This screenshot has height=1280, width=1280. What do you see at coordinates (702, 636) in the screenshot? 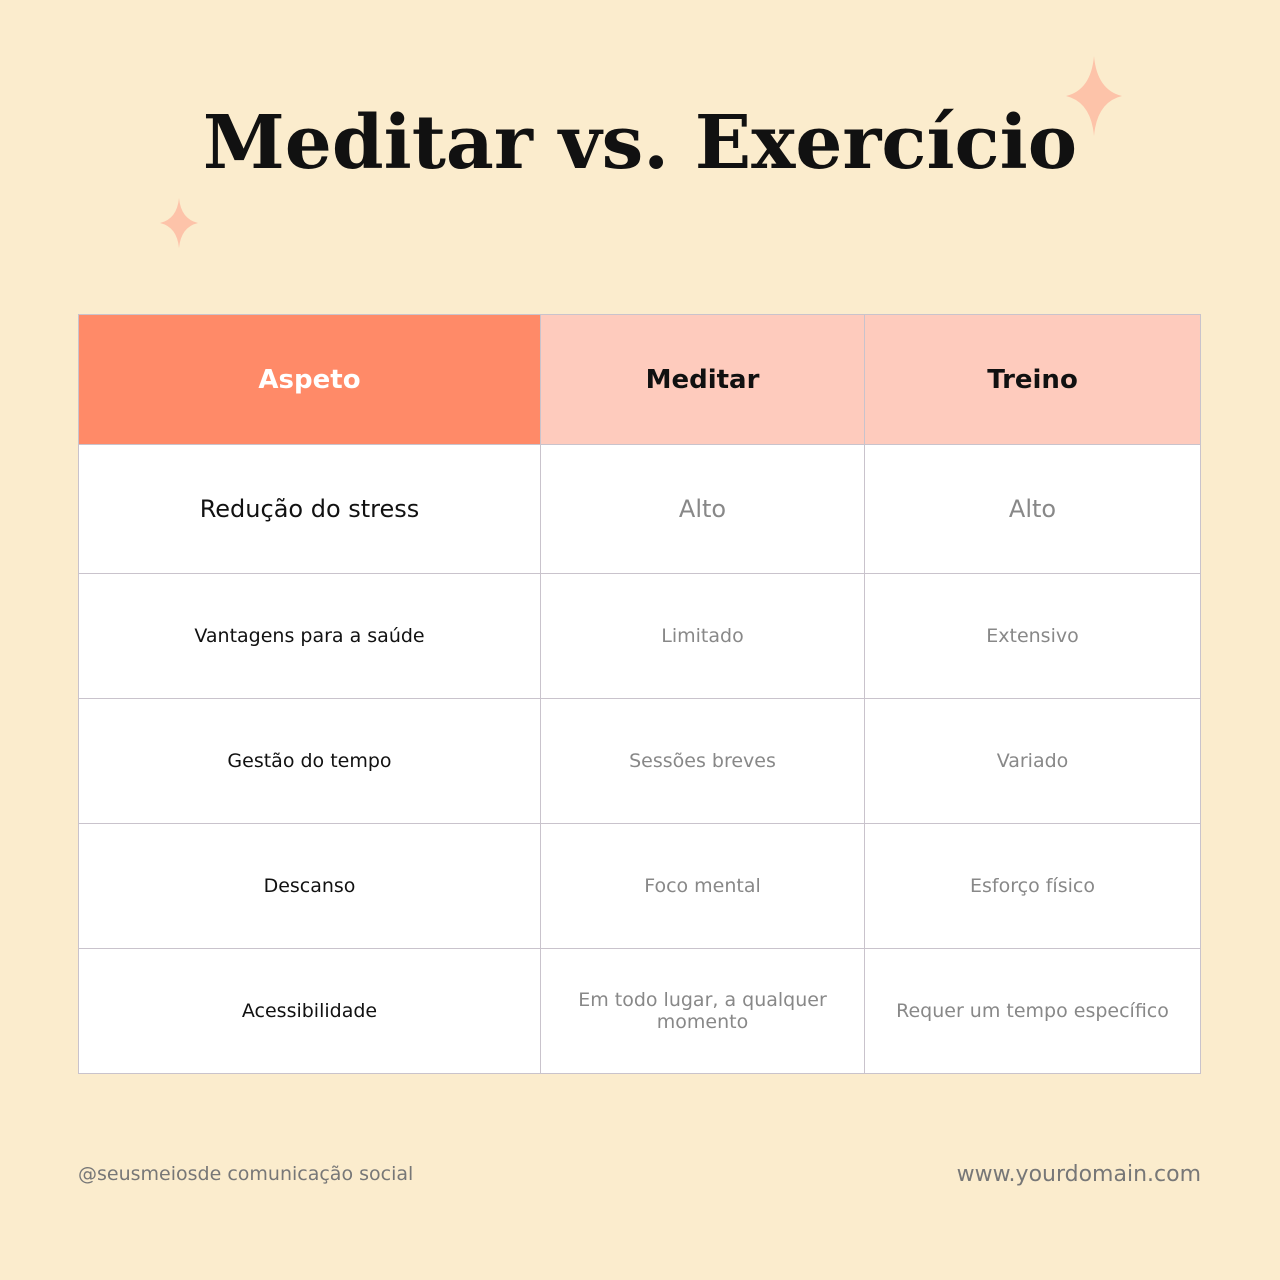
I see `table-cell: Limitado` at bounding box center [702, 636].